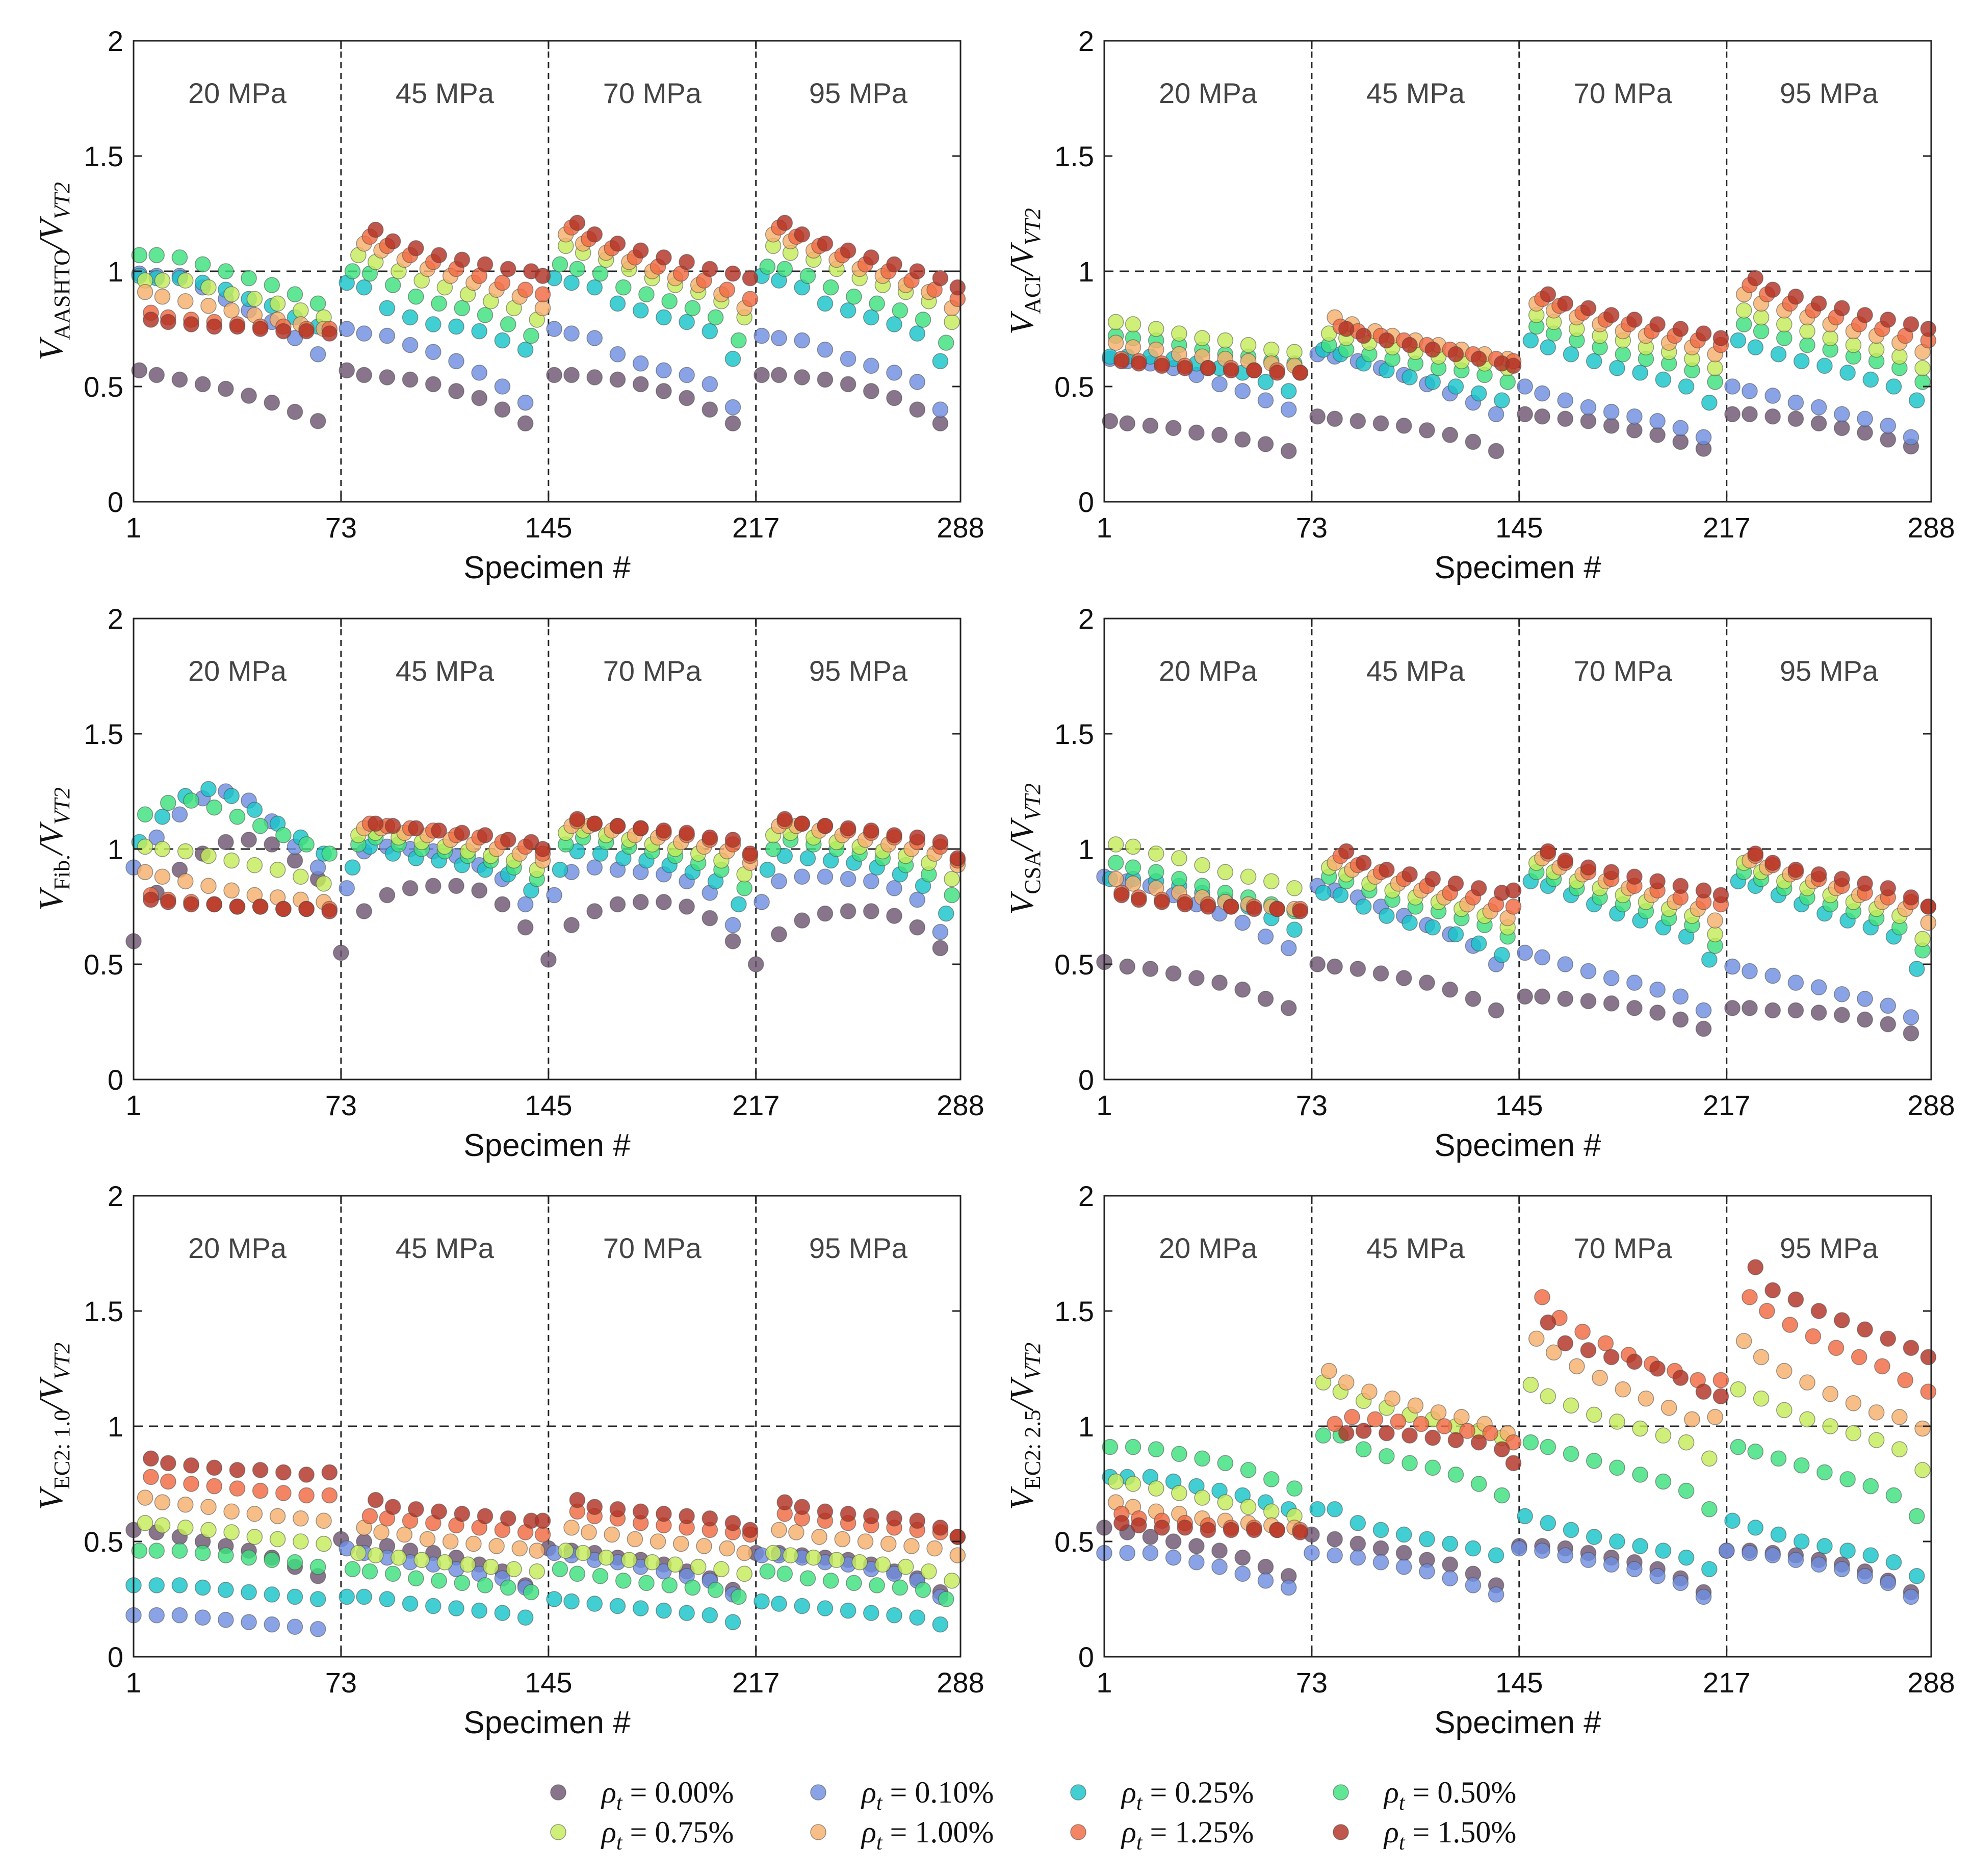 The image size is (1973, 1876). Describe the element at coordinates (103, 965) in the screenshot. I see `y-tick-label: 0.5` at that location.